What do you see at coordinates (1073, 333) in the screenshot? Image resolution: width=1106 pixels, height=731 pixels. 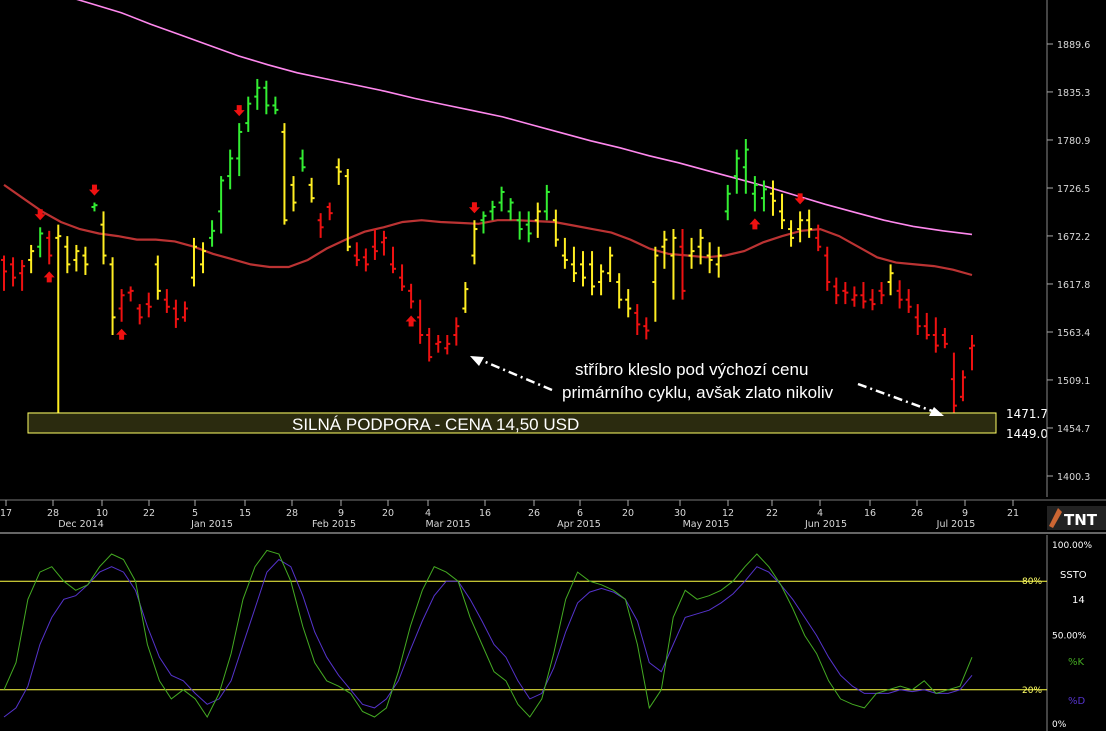 I see `price-tick-label: 1563.4` at bounding box center [1073, 333].